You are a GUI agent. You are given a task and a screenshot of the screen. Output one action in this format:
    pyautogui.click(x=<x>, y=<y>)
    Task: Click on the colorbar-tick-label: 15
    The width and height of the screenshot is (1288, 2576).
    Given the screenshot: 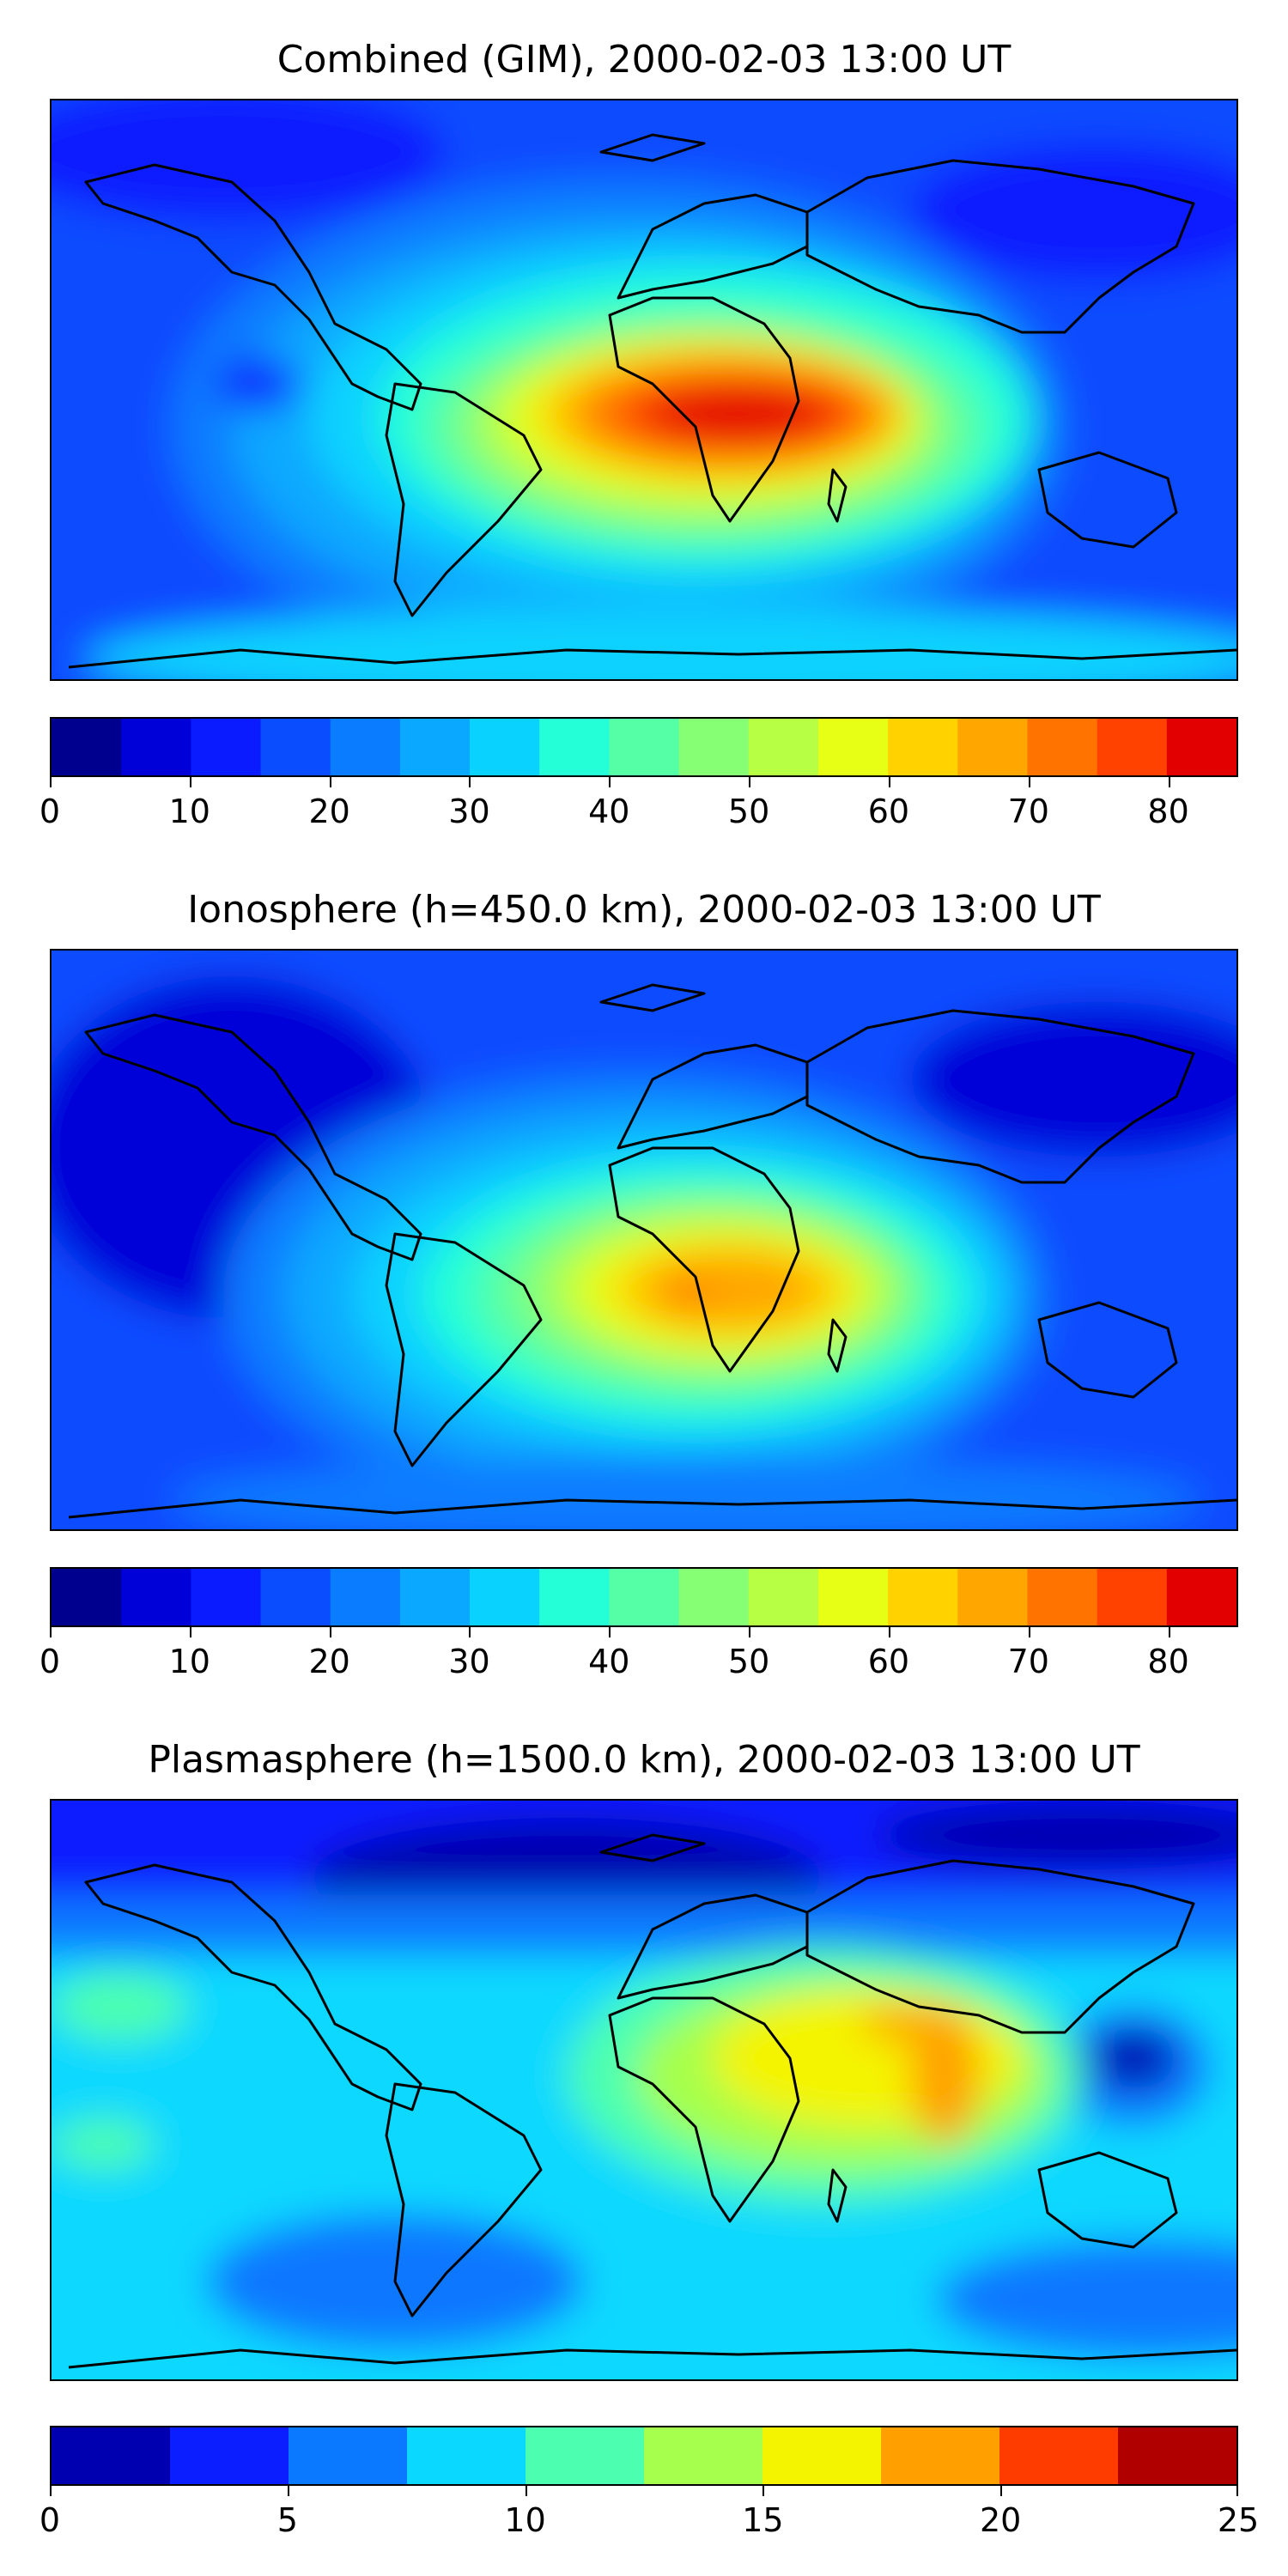 What is the action you would take?
    pyautogui.click(x=763, y=2520)
    